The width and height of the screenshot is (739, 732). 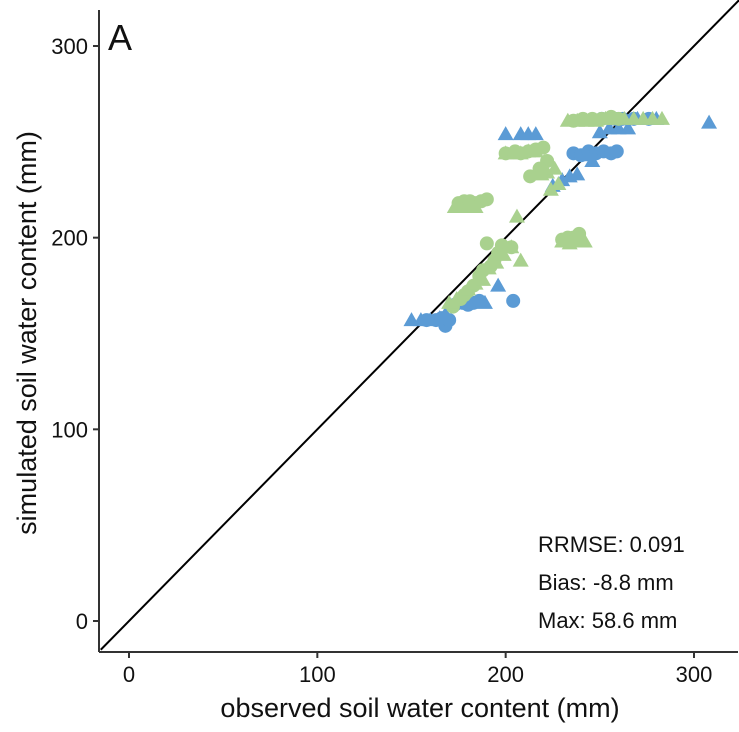 I want to click on y-axis-title: simulated soil water content (mm), so click(x=27, y=333).